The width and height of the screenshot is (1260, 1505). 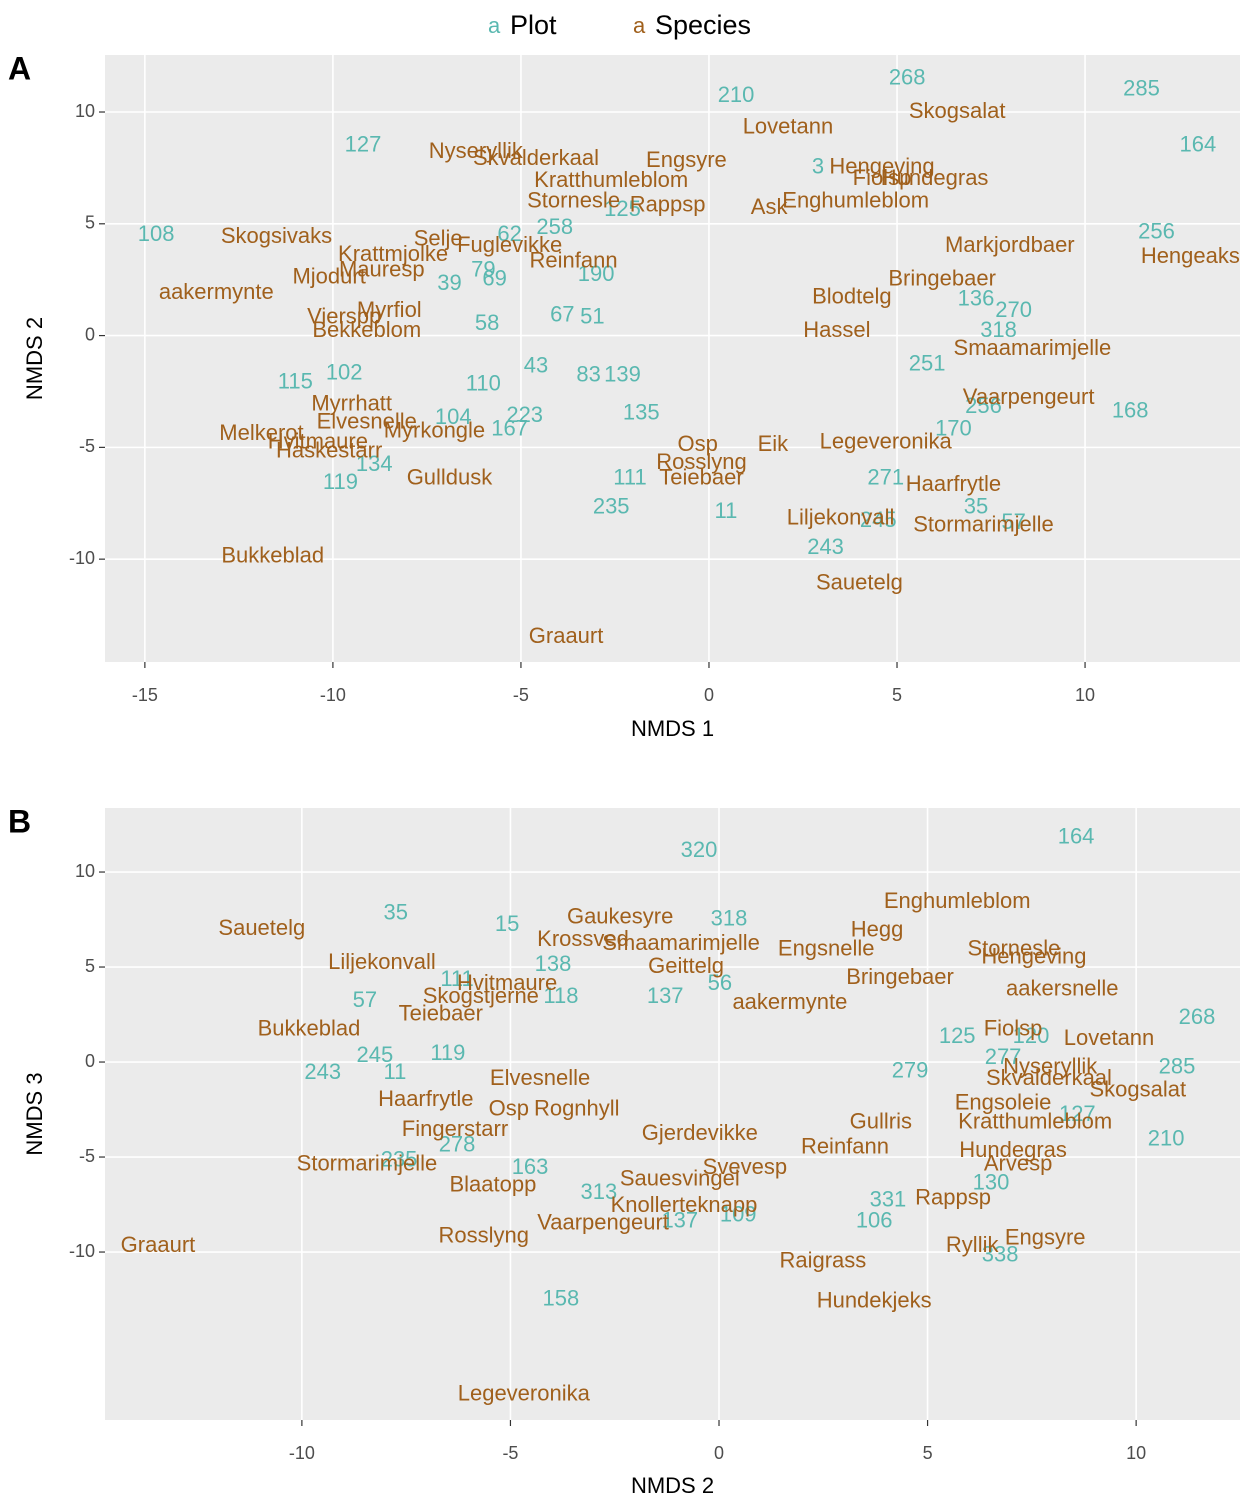 What do you see at coordinates (699, 849) in the screenshot?
I see `point-label: 320` at bounding box center [699, 849].